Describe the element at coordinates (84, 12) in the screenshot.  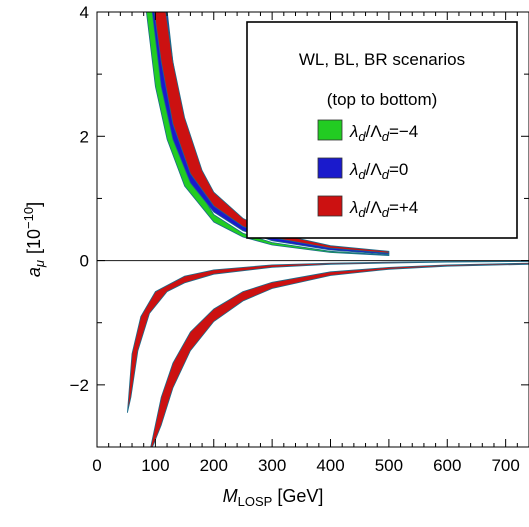
I see `y-tick-label: 4` at that location.